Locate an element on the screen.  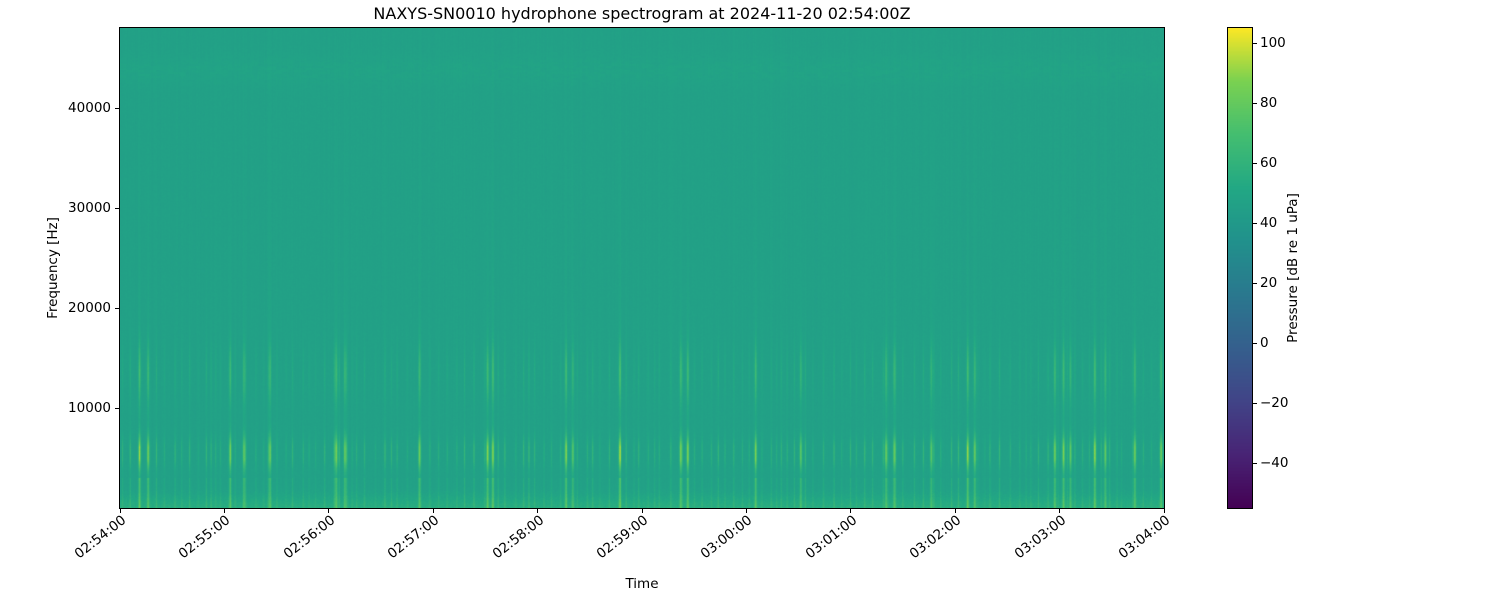
x-tick-label: 03:03:00 is located at coordinates (1040, 537).